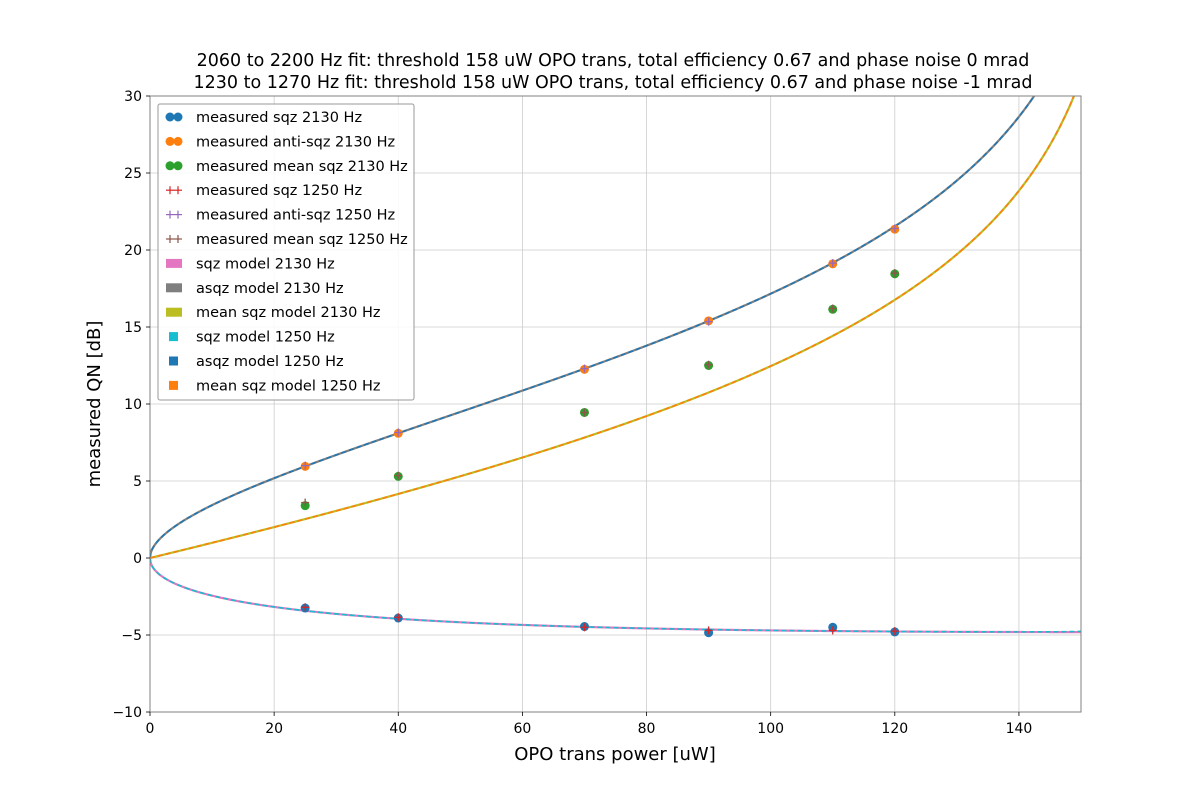 The width and height of the screenshot is (1200, 800). I want to click on legend-entry: measured anti-sqz 1250 Hz, so click(280, 216).